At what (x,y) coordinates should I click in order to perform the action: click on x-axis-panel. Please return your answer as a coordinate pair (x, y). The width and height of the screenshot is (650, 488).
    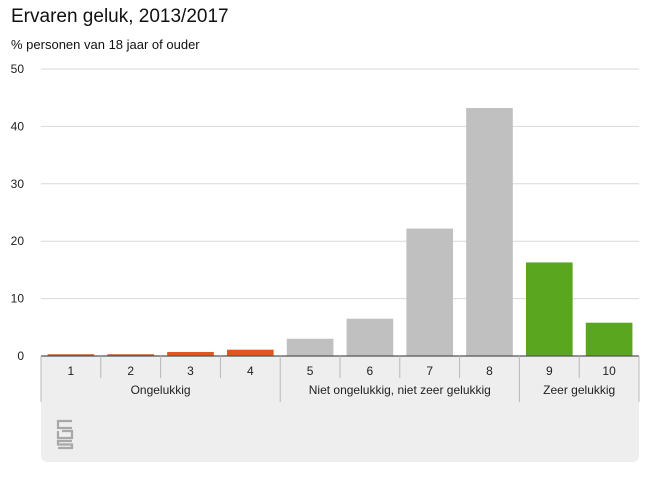
    Looking at the image, I should click on (340, 432).